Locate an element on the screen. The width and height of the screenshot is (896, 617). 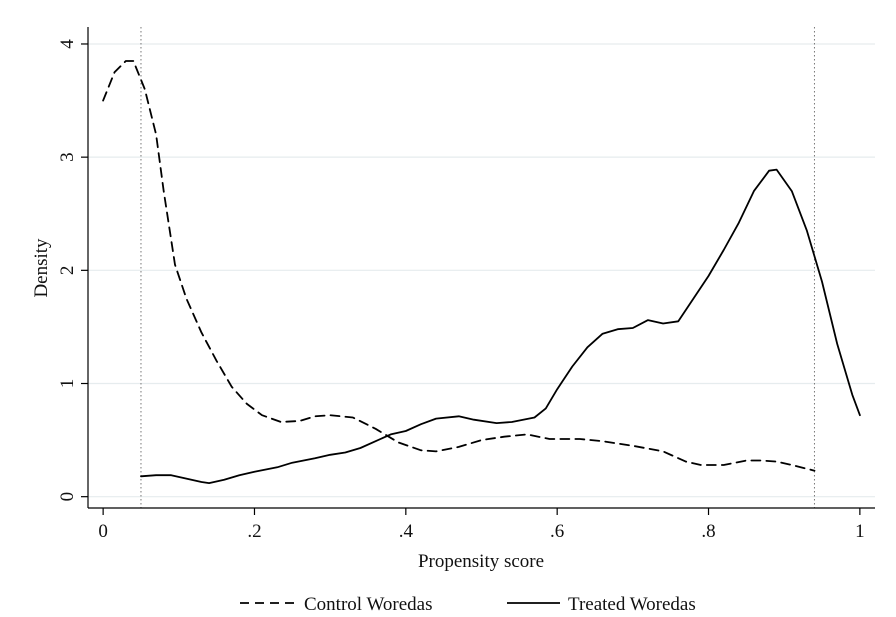
x-tick-label-5: 1 is located at coordinates (860, 531).